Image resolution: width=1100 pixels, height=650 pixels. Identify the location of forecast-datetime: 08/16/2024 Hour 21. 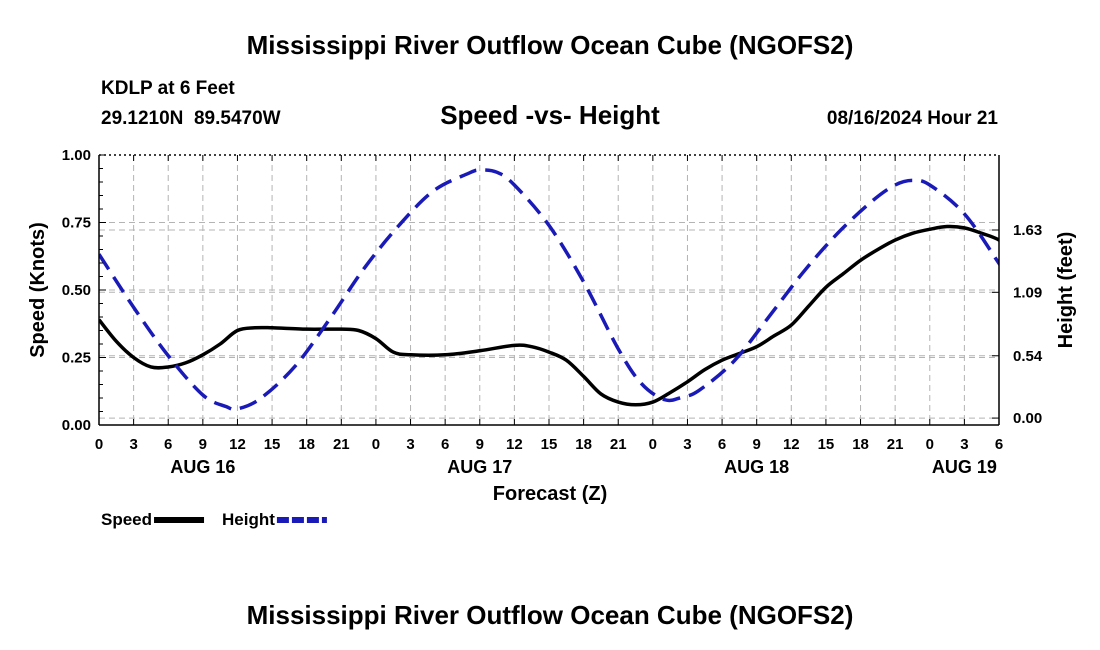
(913, 118).